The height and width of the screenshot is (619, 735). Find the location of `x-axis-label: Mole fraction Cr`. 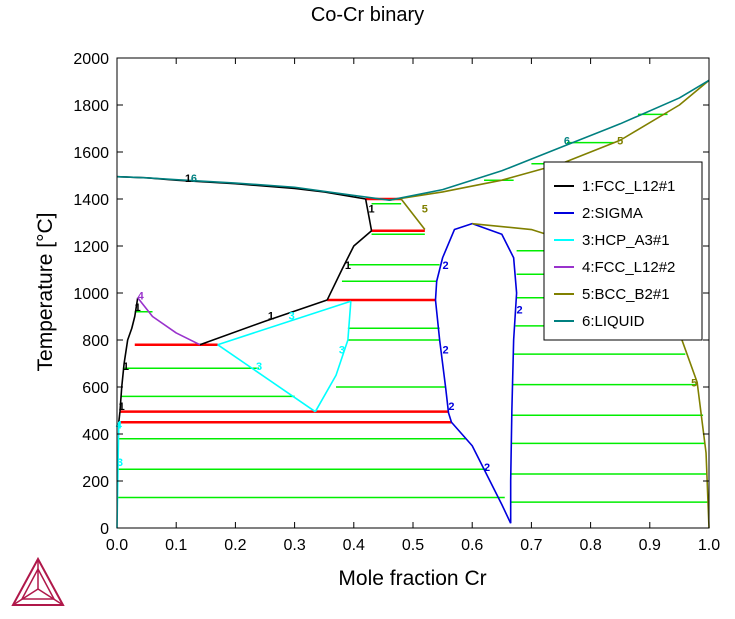

x-axis-label: Mole fraction Cr is located at coordinates (412, 578).